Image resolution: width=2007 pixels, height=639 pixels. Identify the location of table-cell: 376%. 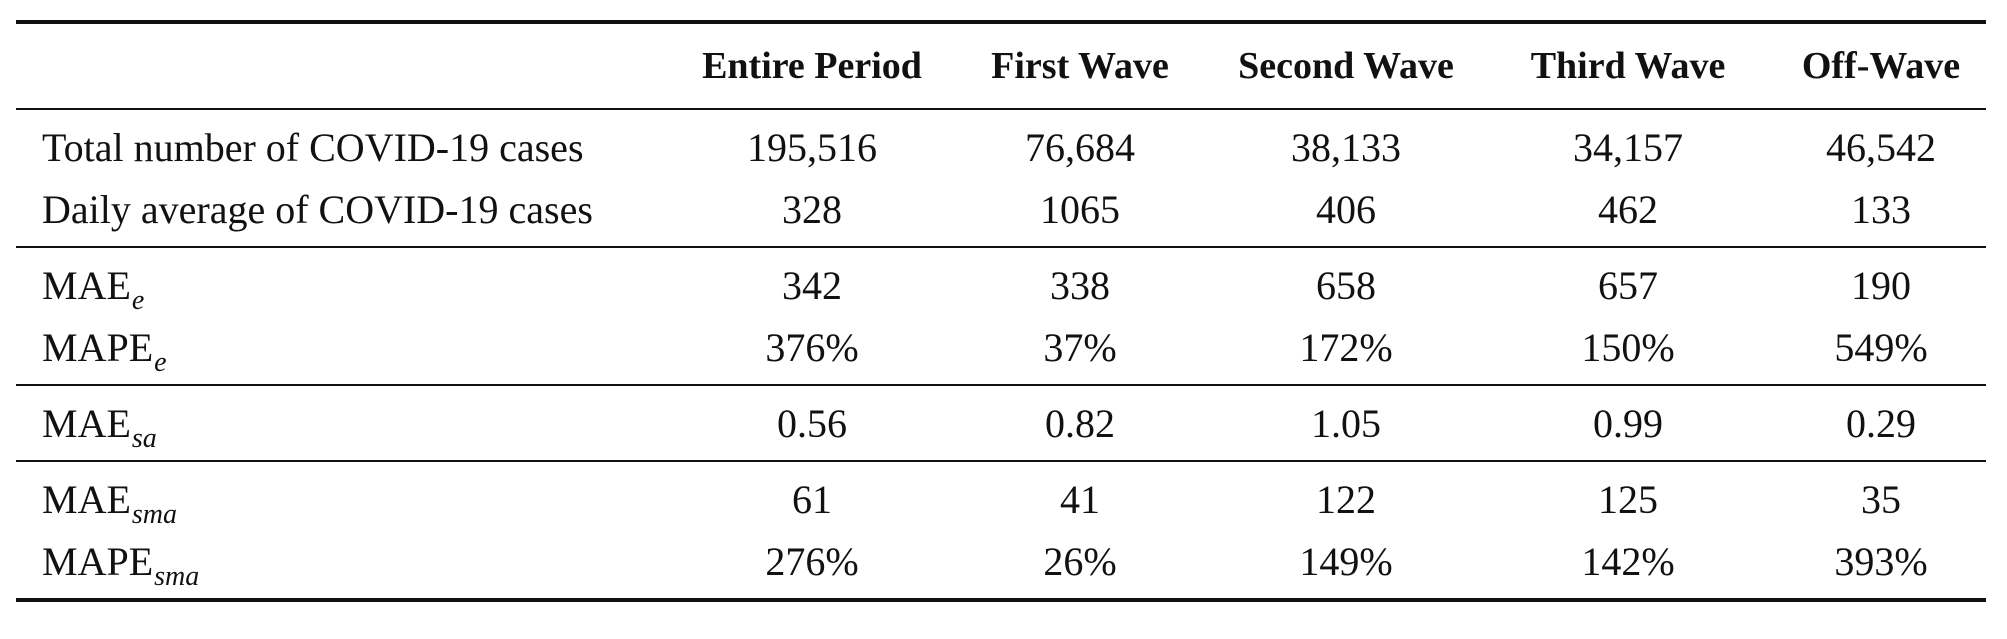
(812, 347).